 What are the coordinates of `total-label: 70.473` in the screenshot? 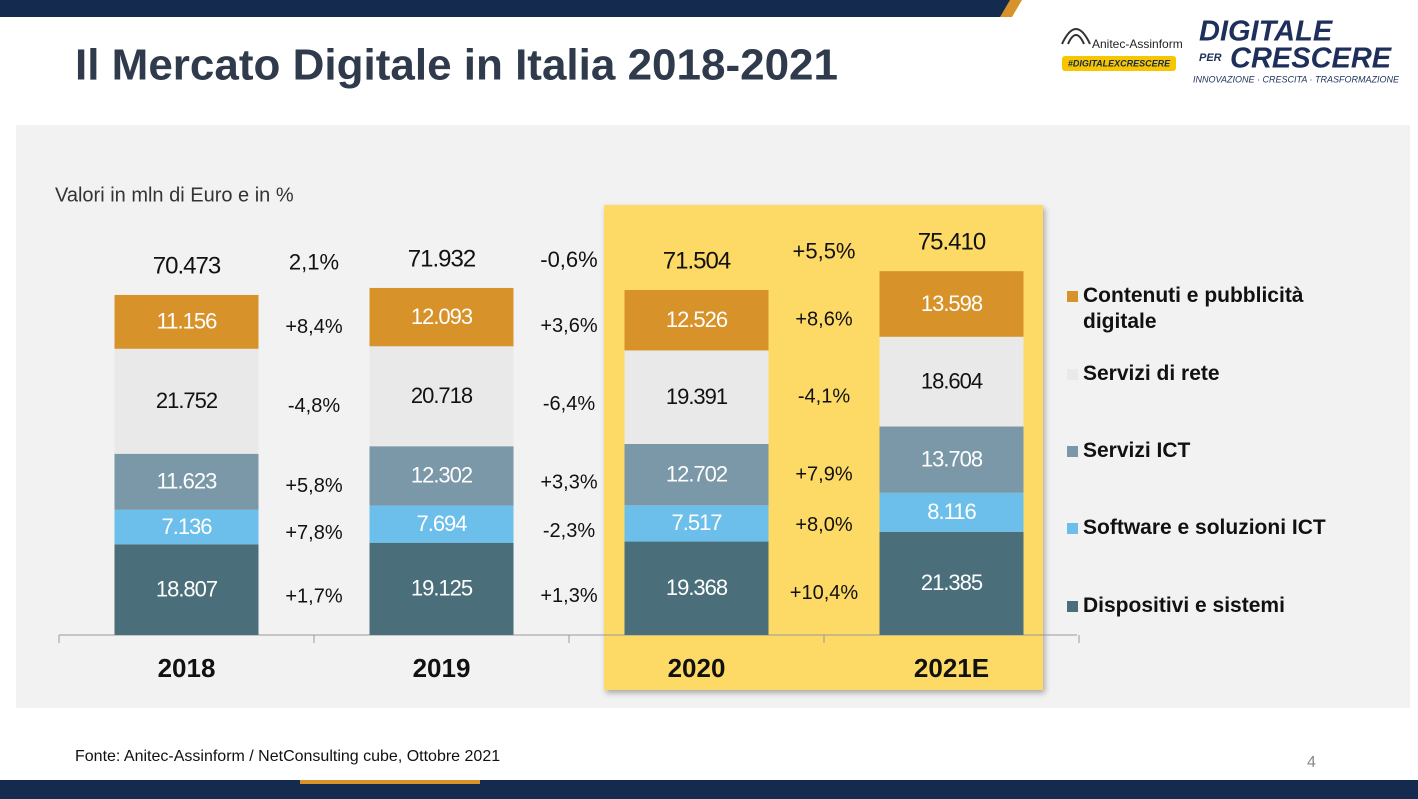 It's located at (187, 265).